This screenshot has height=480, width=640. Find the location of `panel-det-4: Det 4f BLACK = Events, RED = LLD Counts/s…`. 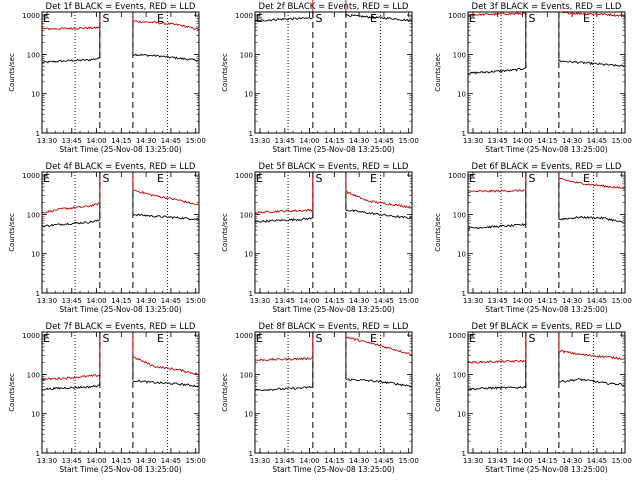

panel-det-4: Det 4f BLACK = Events, RED = LLD Counts/s… is located at coordinates (107, 238).